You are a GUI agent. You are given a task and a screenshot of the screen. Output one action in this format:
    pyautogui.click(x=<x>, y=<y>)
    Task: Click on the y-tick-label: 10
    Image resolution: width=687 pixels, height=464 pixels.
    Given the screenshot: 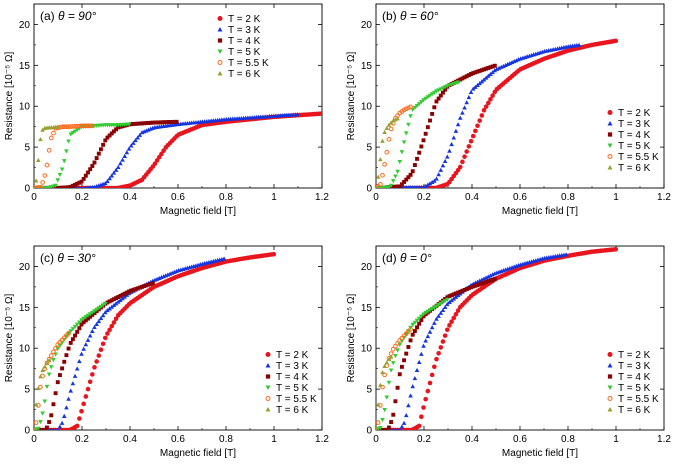 What is the action you would take?
    pyautogui.click(x=367, y=349)
    